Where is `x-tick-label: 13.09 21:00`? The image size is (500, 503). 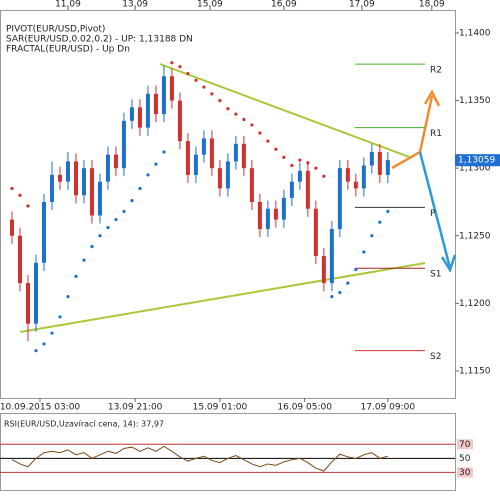
x-tick-label: 13.09 21:00 is located at coordinates (135, 408).